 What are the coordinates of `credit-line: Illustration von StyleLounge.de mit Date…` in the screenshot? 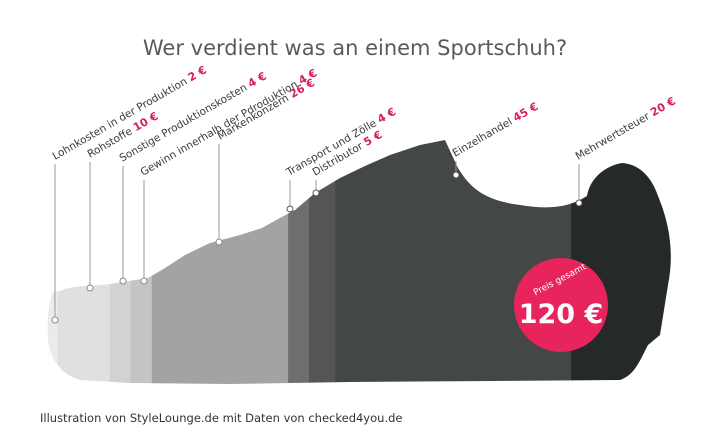 It's located at (221, 418).